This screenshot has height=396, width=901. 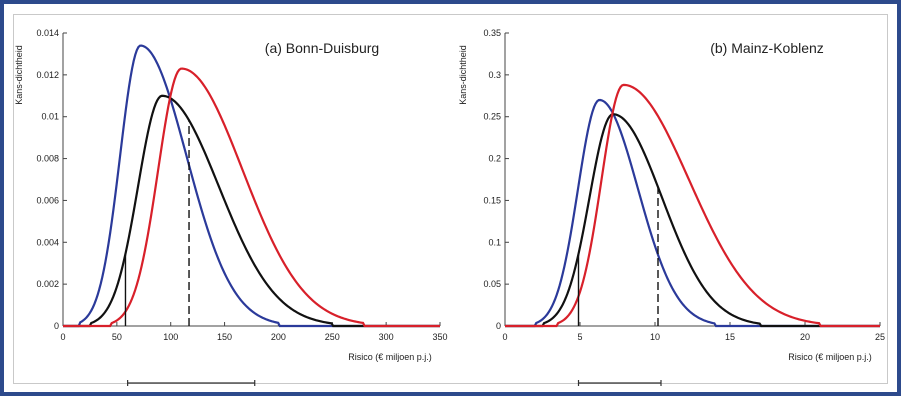 I want to click on panel-1-y-tick-label: 0, so click(x=56, y=326).